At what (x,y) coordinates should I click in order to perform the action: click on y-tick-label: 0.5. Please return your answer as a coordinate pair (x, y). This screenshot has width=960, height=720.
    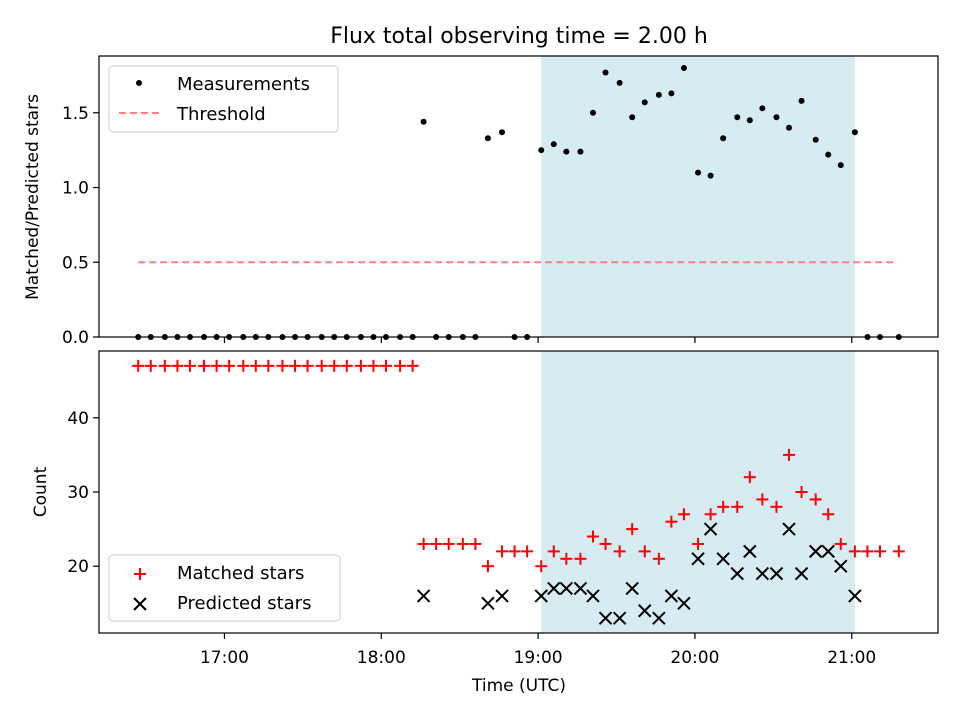
    Looking at the image, I should click on (75, 263).